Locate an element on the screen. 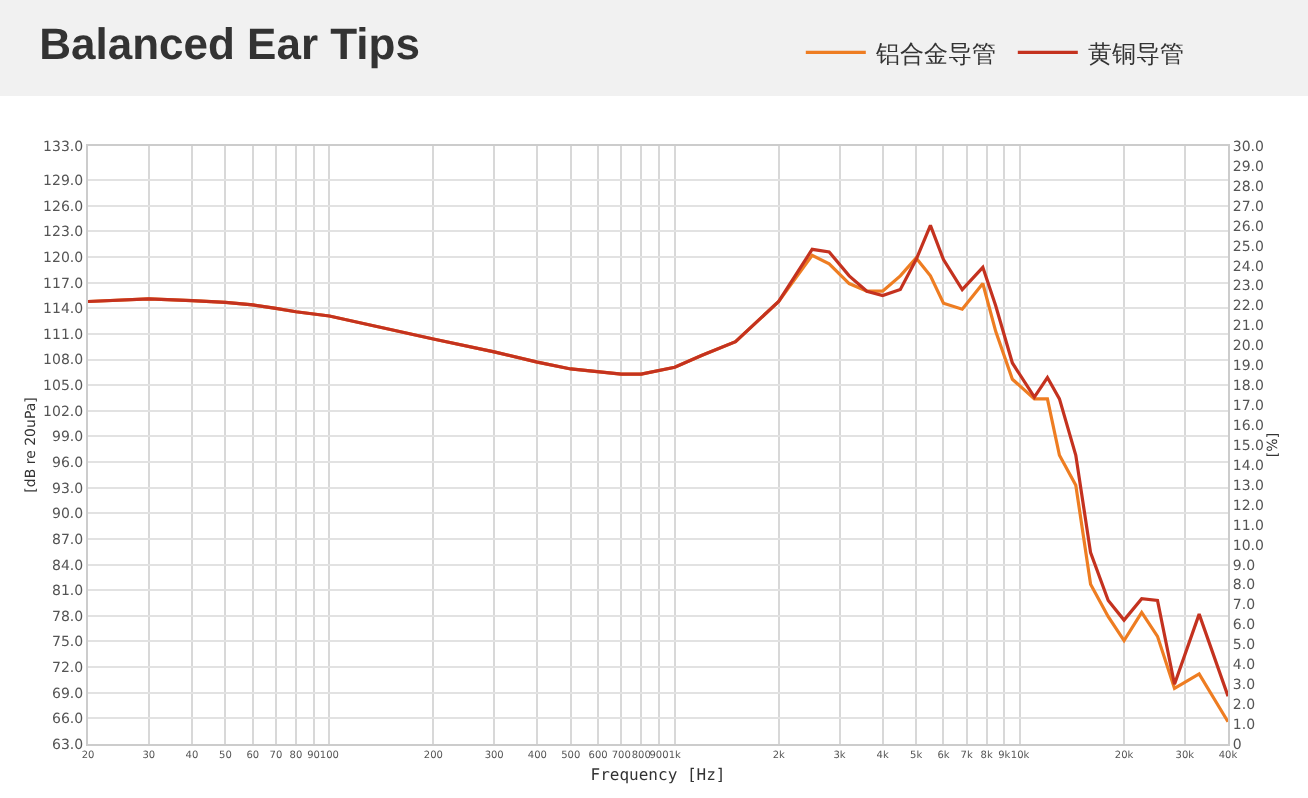  legend-label: 黄铜导管 is located at coordinates (1135, 53).